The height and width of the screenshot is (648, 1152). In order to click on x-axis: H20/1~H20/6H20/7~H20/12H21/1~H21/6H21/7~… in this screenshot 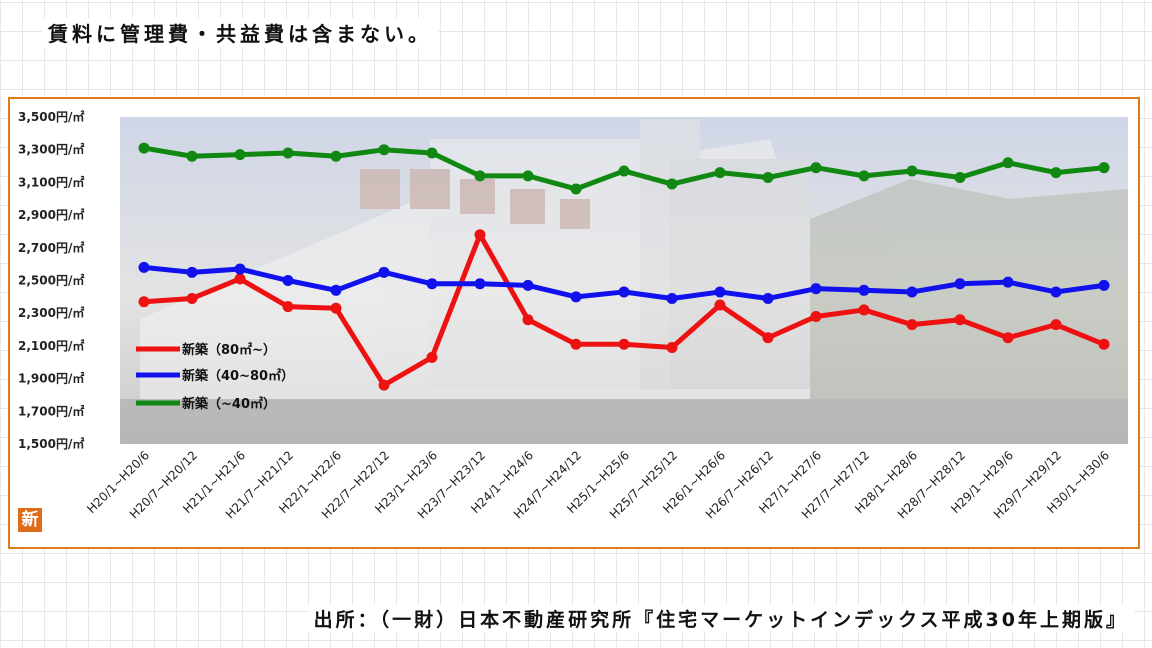, I will do `click(598, 484)`.